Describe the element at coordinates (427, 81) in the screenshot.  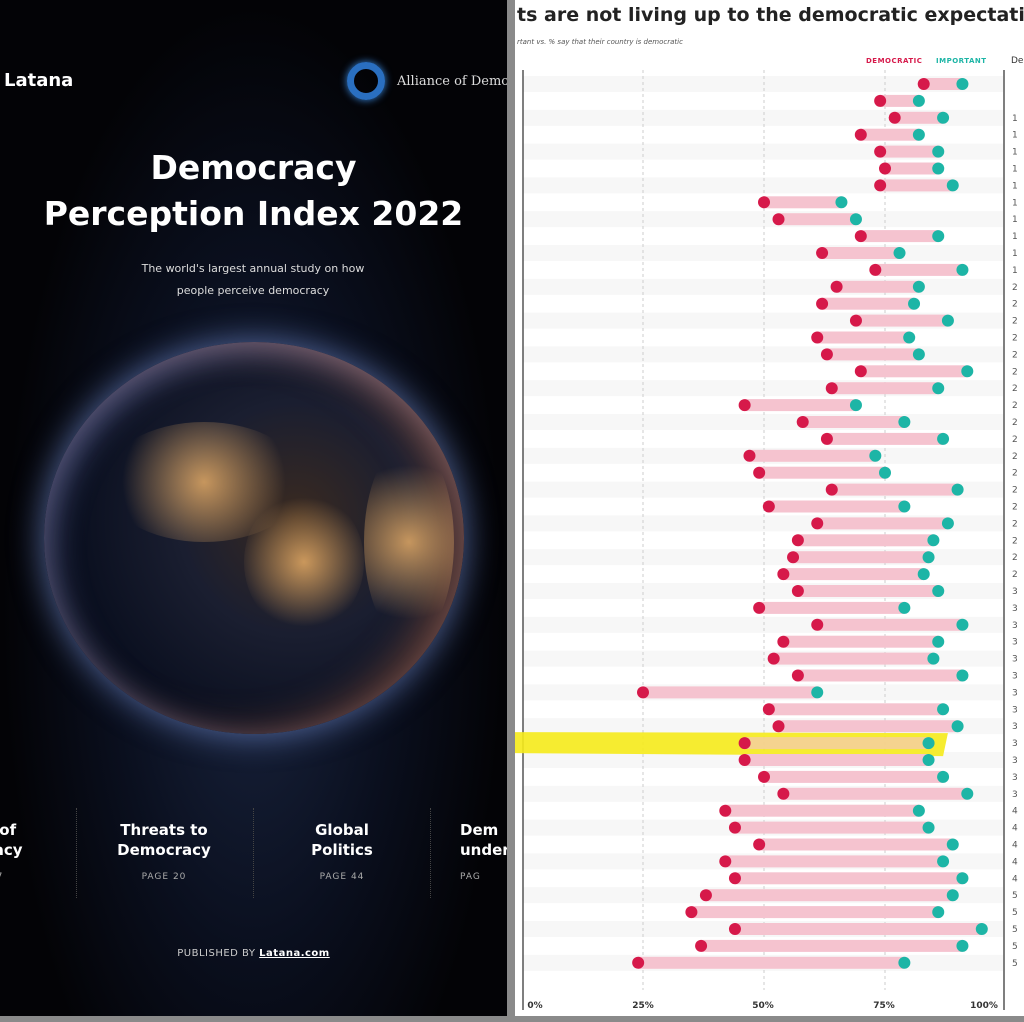
I see `alliance-logo: Alliance of Demo` at that location.